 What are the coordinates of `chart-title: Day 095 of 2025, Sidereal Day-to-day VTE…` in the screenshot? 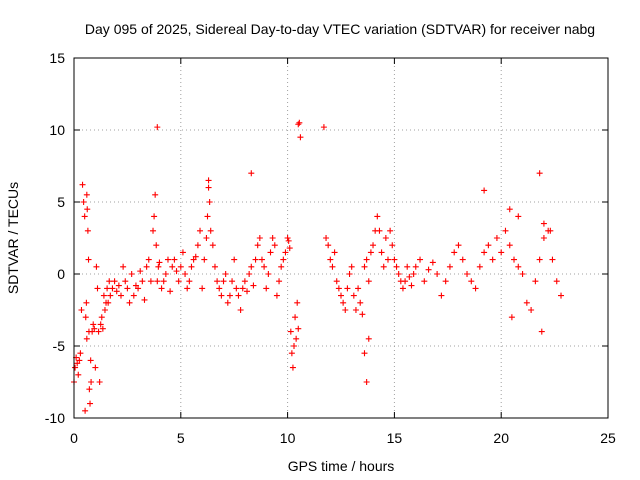 It's located at (340, 29).